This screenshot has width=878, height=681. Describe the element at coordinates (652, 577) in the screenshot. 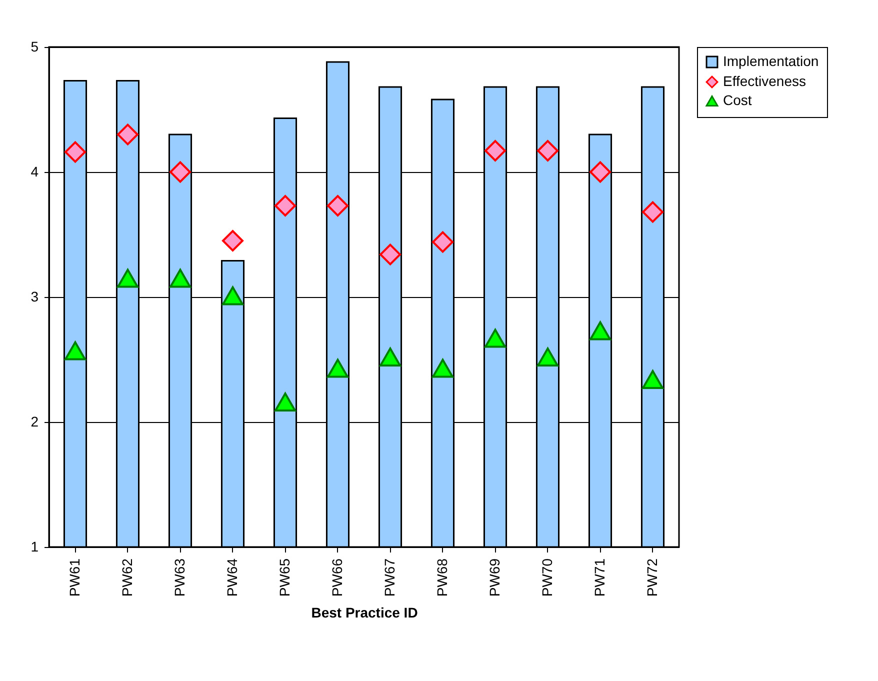

I see `x-tick-label: PW72` at that location.